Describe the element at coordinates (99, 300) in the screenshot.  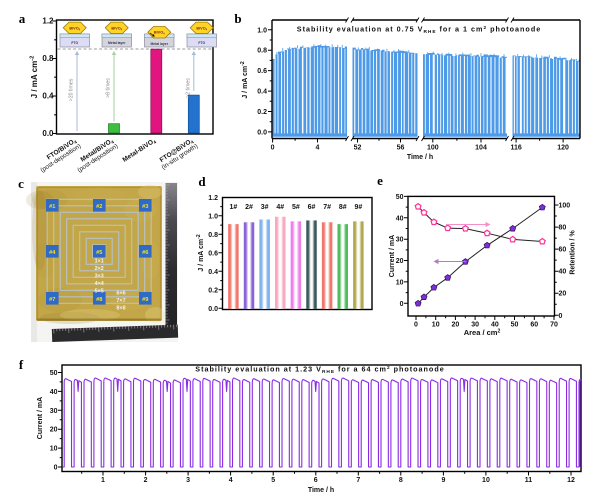
I see `svg-text: #8` at that location.